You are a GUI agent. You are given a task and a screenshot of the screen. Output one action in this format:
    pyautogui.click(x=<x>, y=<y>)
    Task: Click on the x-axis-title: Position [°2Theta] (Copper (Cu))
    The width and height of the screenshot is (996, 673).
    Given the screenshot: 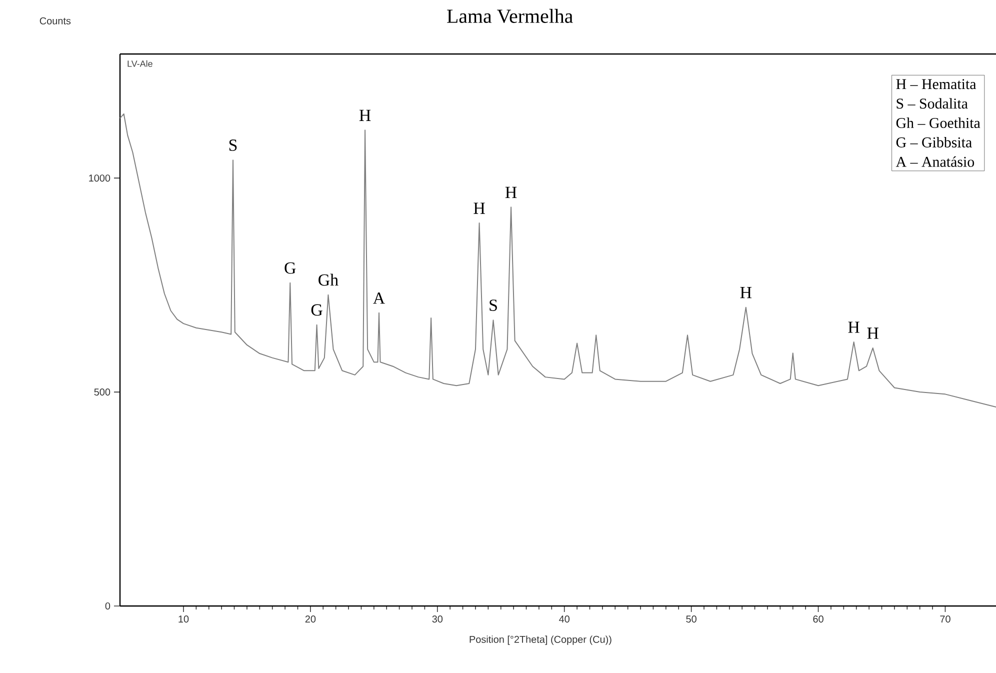 What is the action you would take?
    pyautogui.click(x=541, y=640)
    